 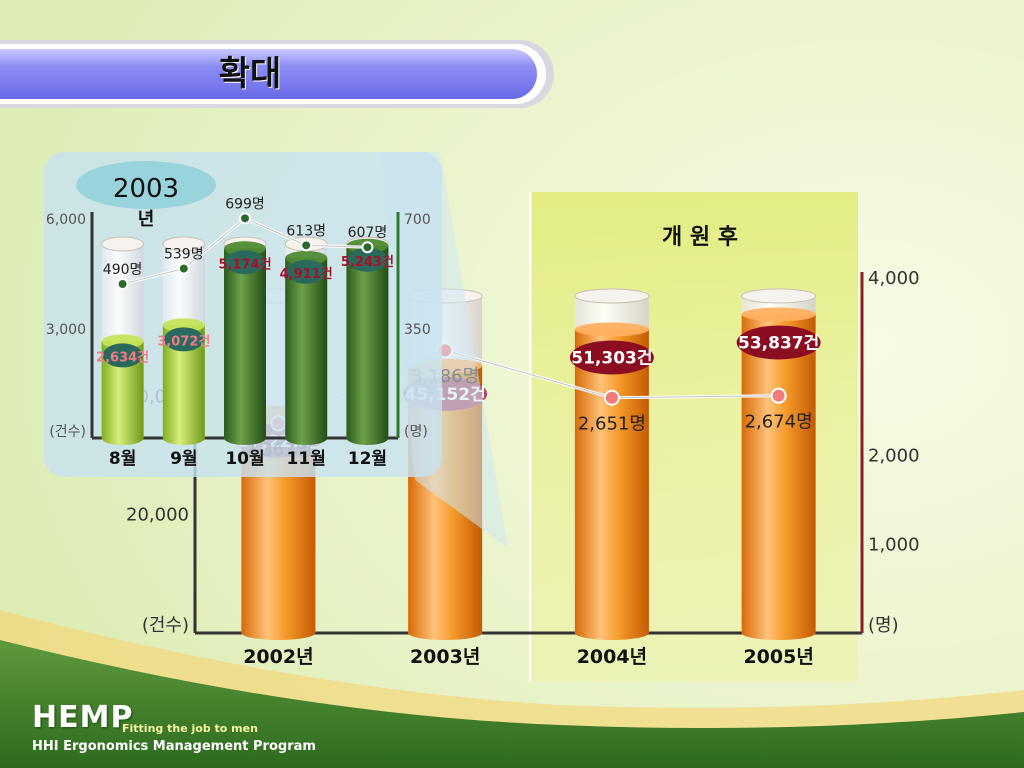 What do you see at coordinates (612, 424) in the screenshot?
I see `people-label: 2,651명` at bounding box center [612, 424].